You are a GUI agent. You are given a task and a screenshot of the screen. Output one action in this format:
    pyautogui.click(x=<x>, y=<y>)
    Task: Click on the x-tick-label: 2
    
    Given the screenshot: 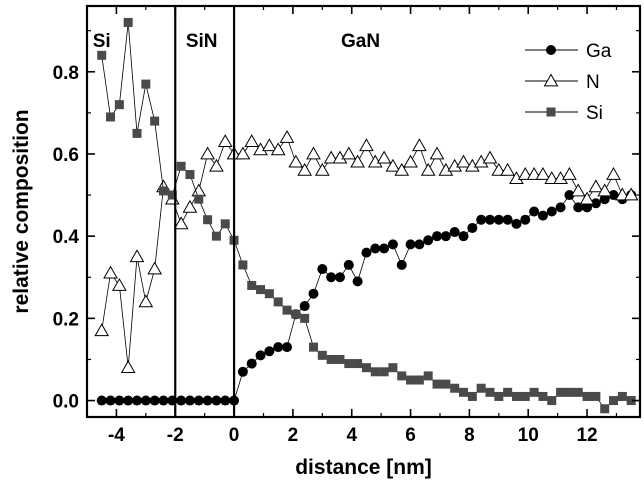 What is the action you would take?
    pyautogui.click(x=293, y=435)
    